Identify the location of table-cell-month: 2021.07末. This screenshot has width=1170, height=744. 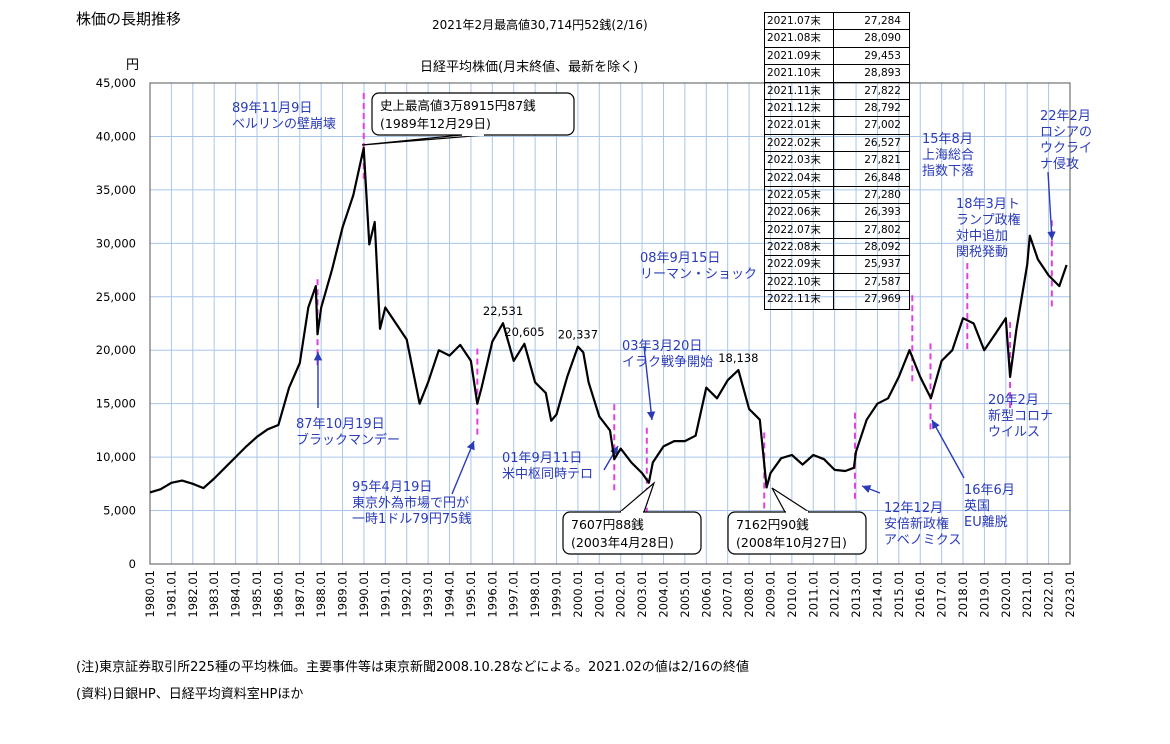
(799, 21).